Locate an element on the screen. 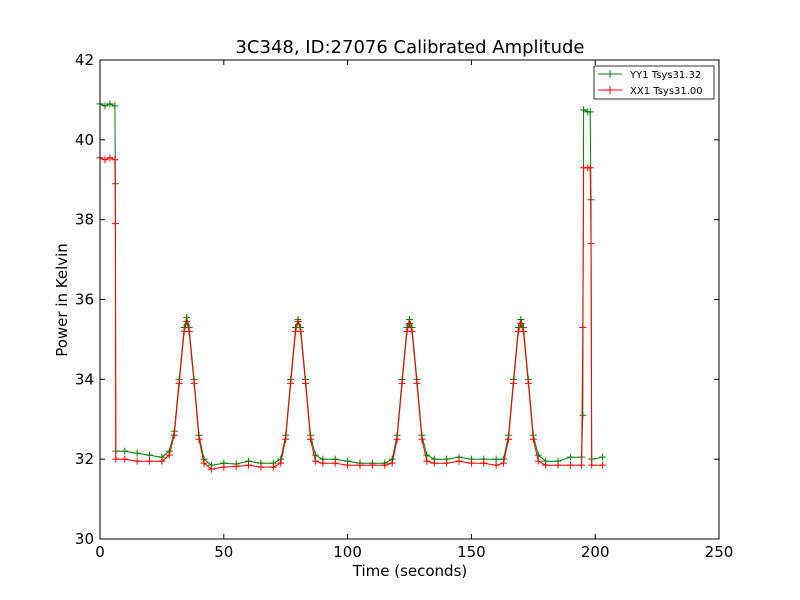 The image size is (800, 600). legend-label-xx1: XX1 Tsys31.00 is located at coordinates (666, 91).